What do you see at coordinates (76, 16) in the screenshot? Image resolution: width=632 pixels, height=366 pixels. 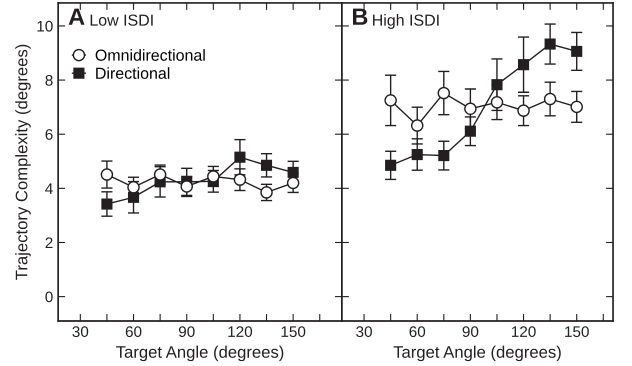 I see `annotation: A` at bounding box center [76, 16].